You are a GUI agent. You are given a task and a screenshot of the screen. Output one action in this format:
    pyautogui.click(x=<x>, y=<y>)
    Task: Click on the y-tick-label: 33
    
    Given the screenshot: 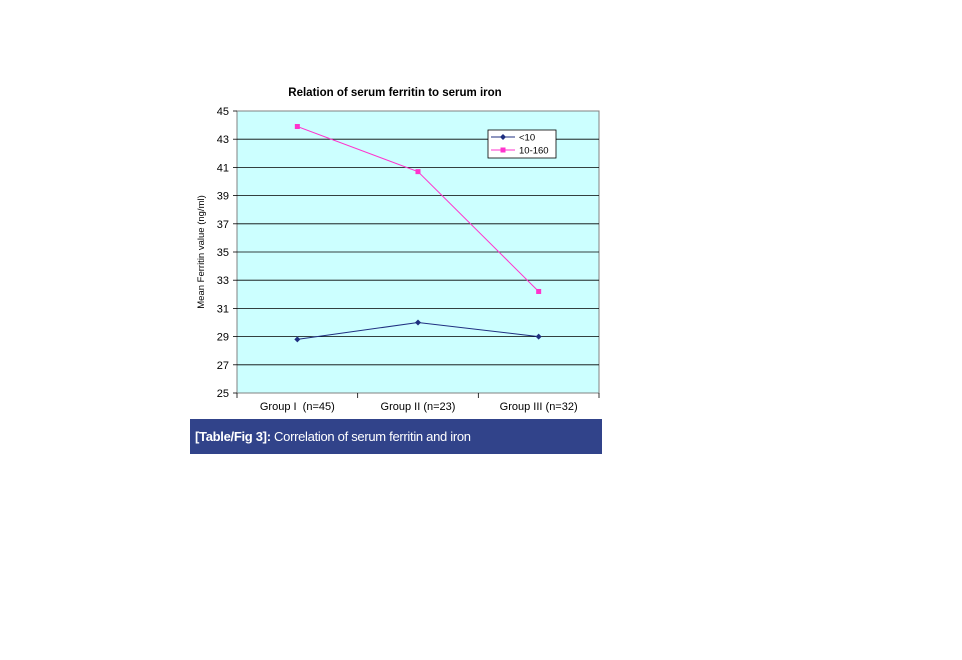 What is the action you would take?
    pyautogui.click(x=223, y=281)
    